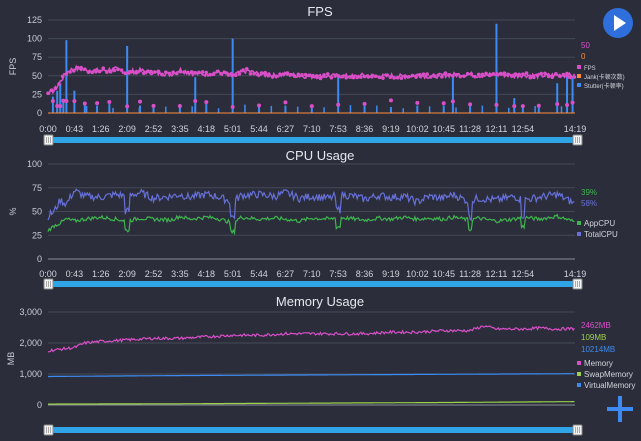  Describe the element at coordinates (320, 155) in the screenshot. I see `chart-title: CPU Usage` at that location.